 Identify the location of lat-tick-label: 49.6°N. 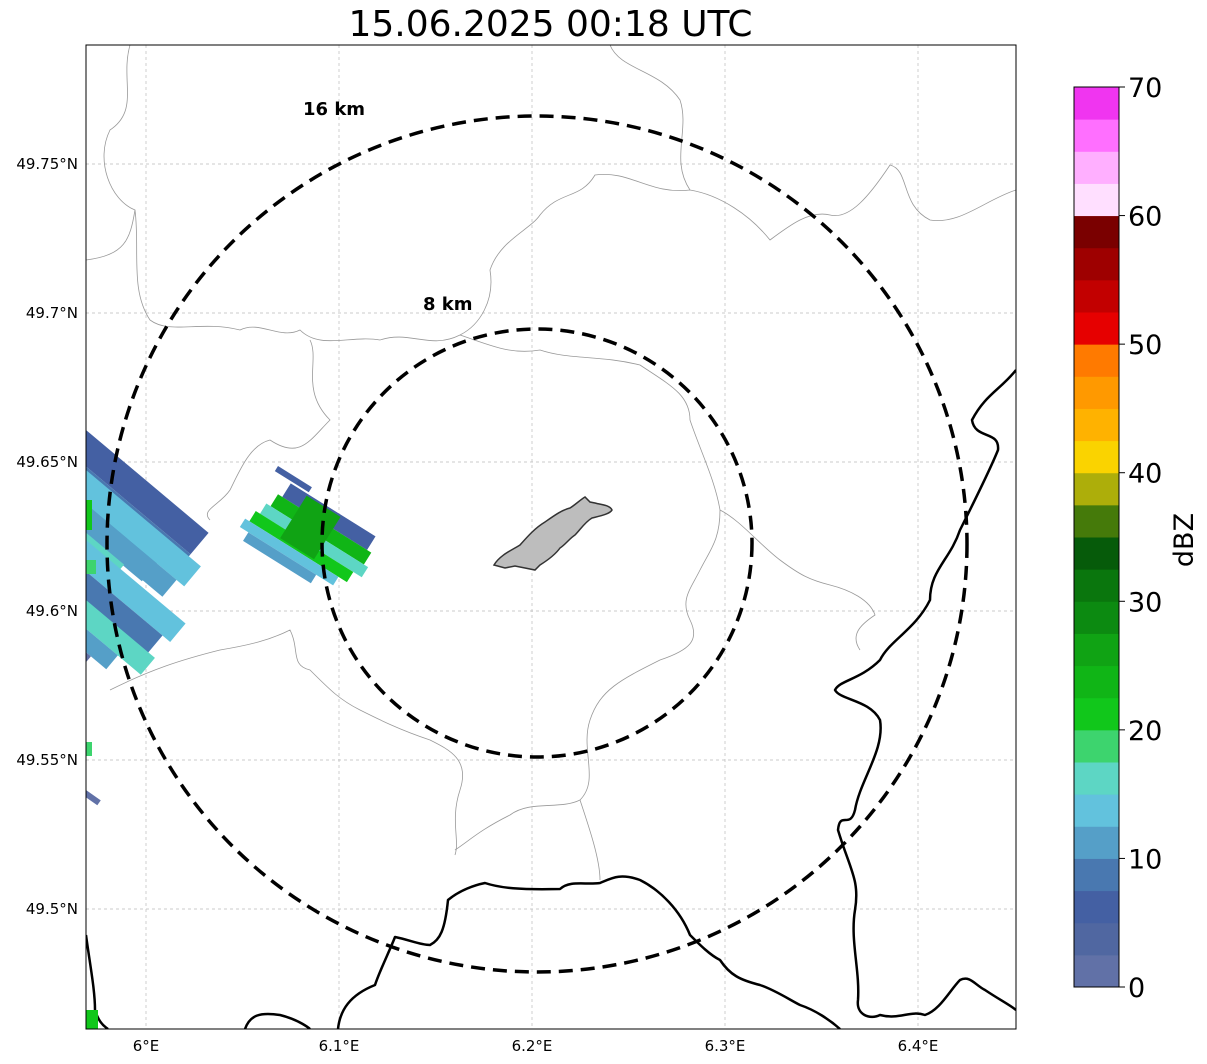
(52, 611).